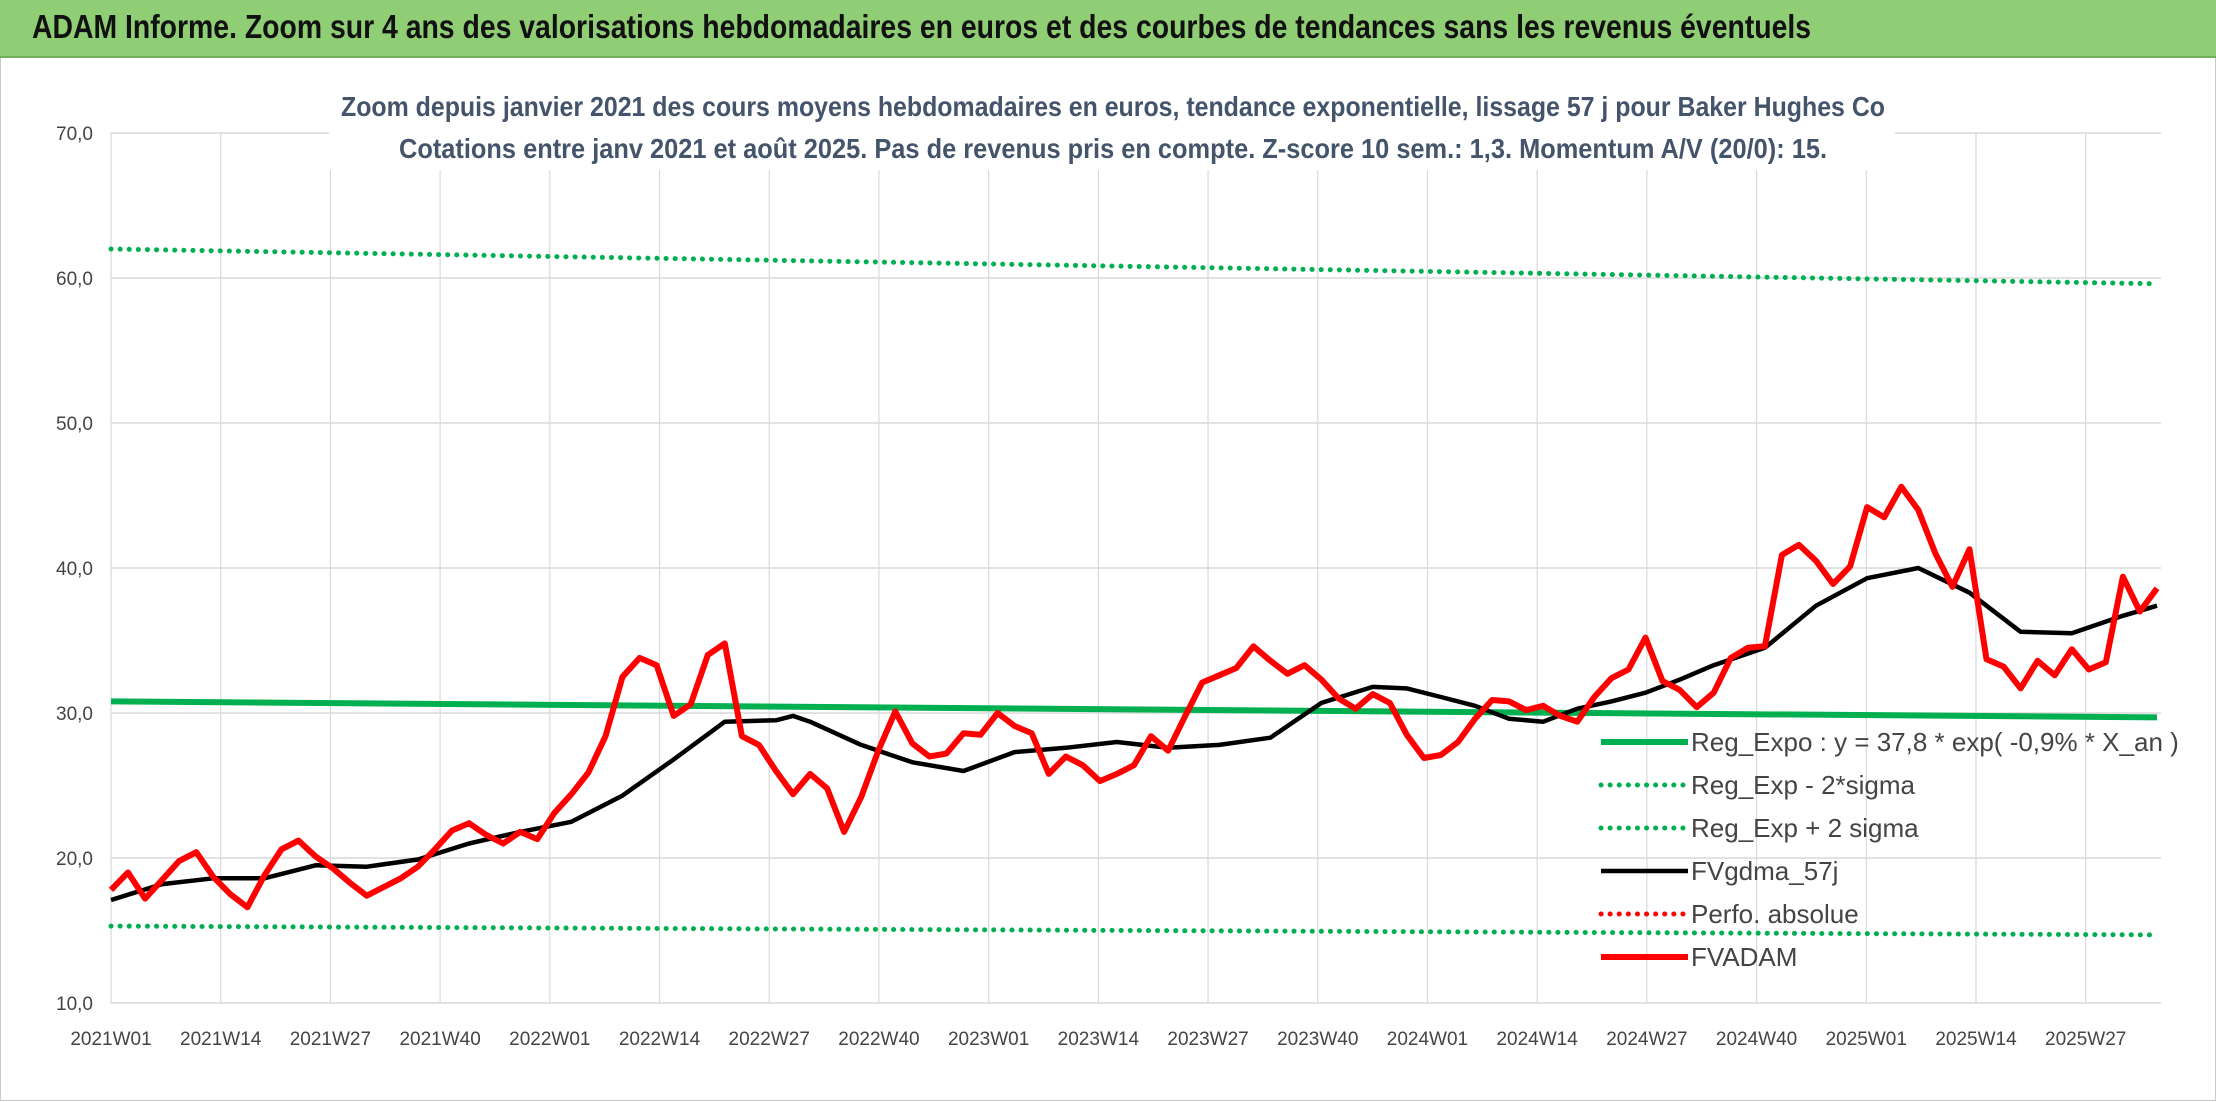 This screenshot has height=1102, width=2216. What do you see at coordinates (1317, 1039) in the screenshot?
I see `x-tick-label: 2023W40` at bounding box center [1317, 1039].